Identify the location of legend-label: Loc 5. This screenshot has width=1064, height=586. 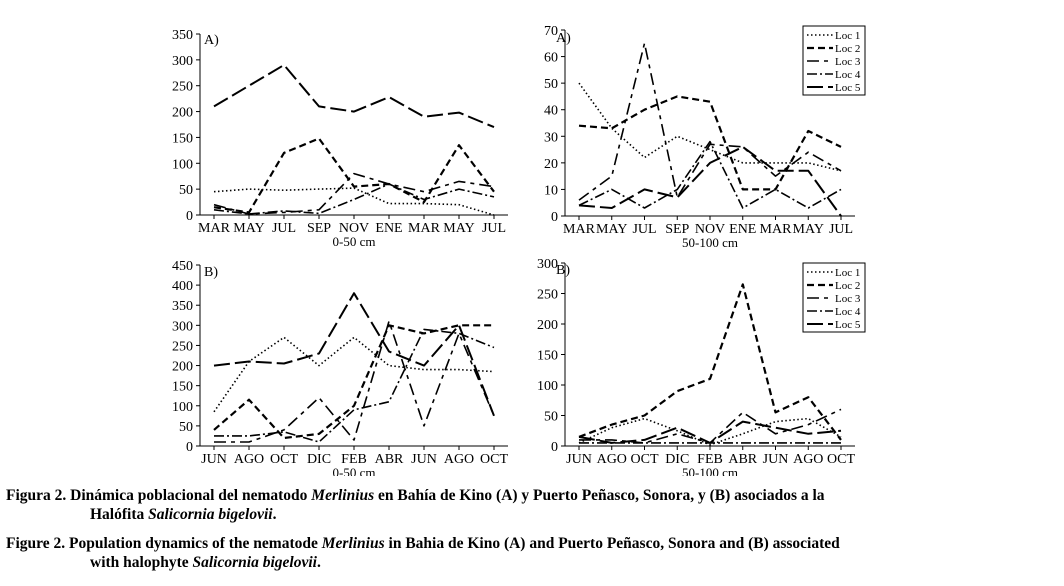
(848, 88).